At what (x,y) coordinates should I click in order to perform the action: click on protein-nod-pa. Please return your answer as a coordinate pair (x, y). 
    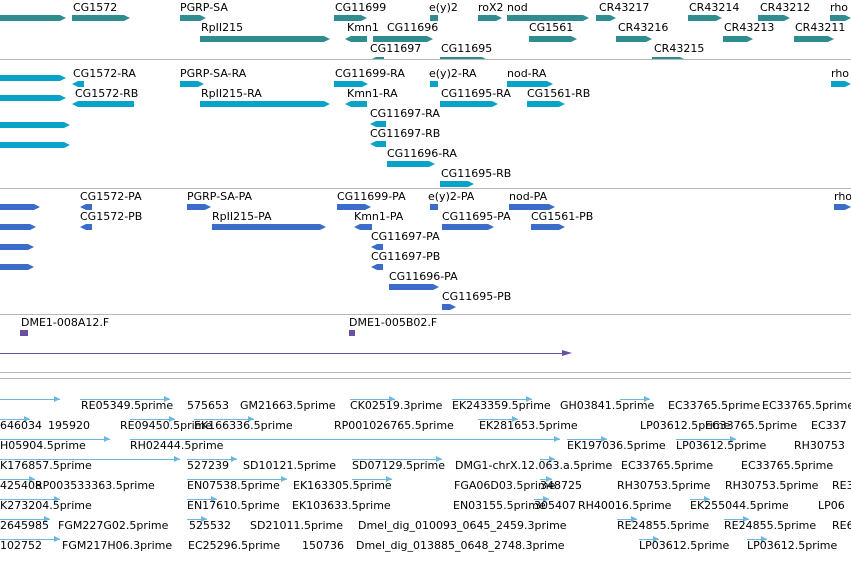
    Looking at the image, I should click on (532, 207).